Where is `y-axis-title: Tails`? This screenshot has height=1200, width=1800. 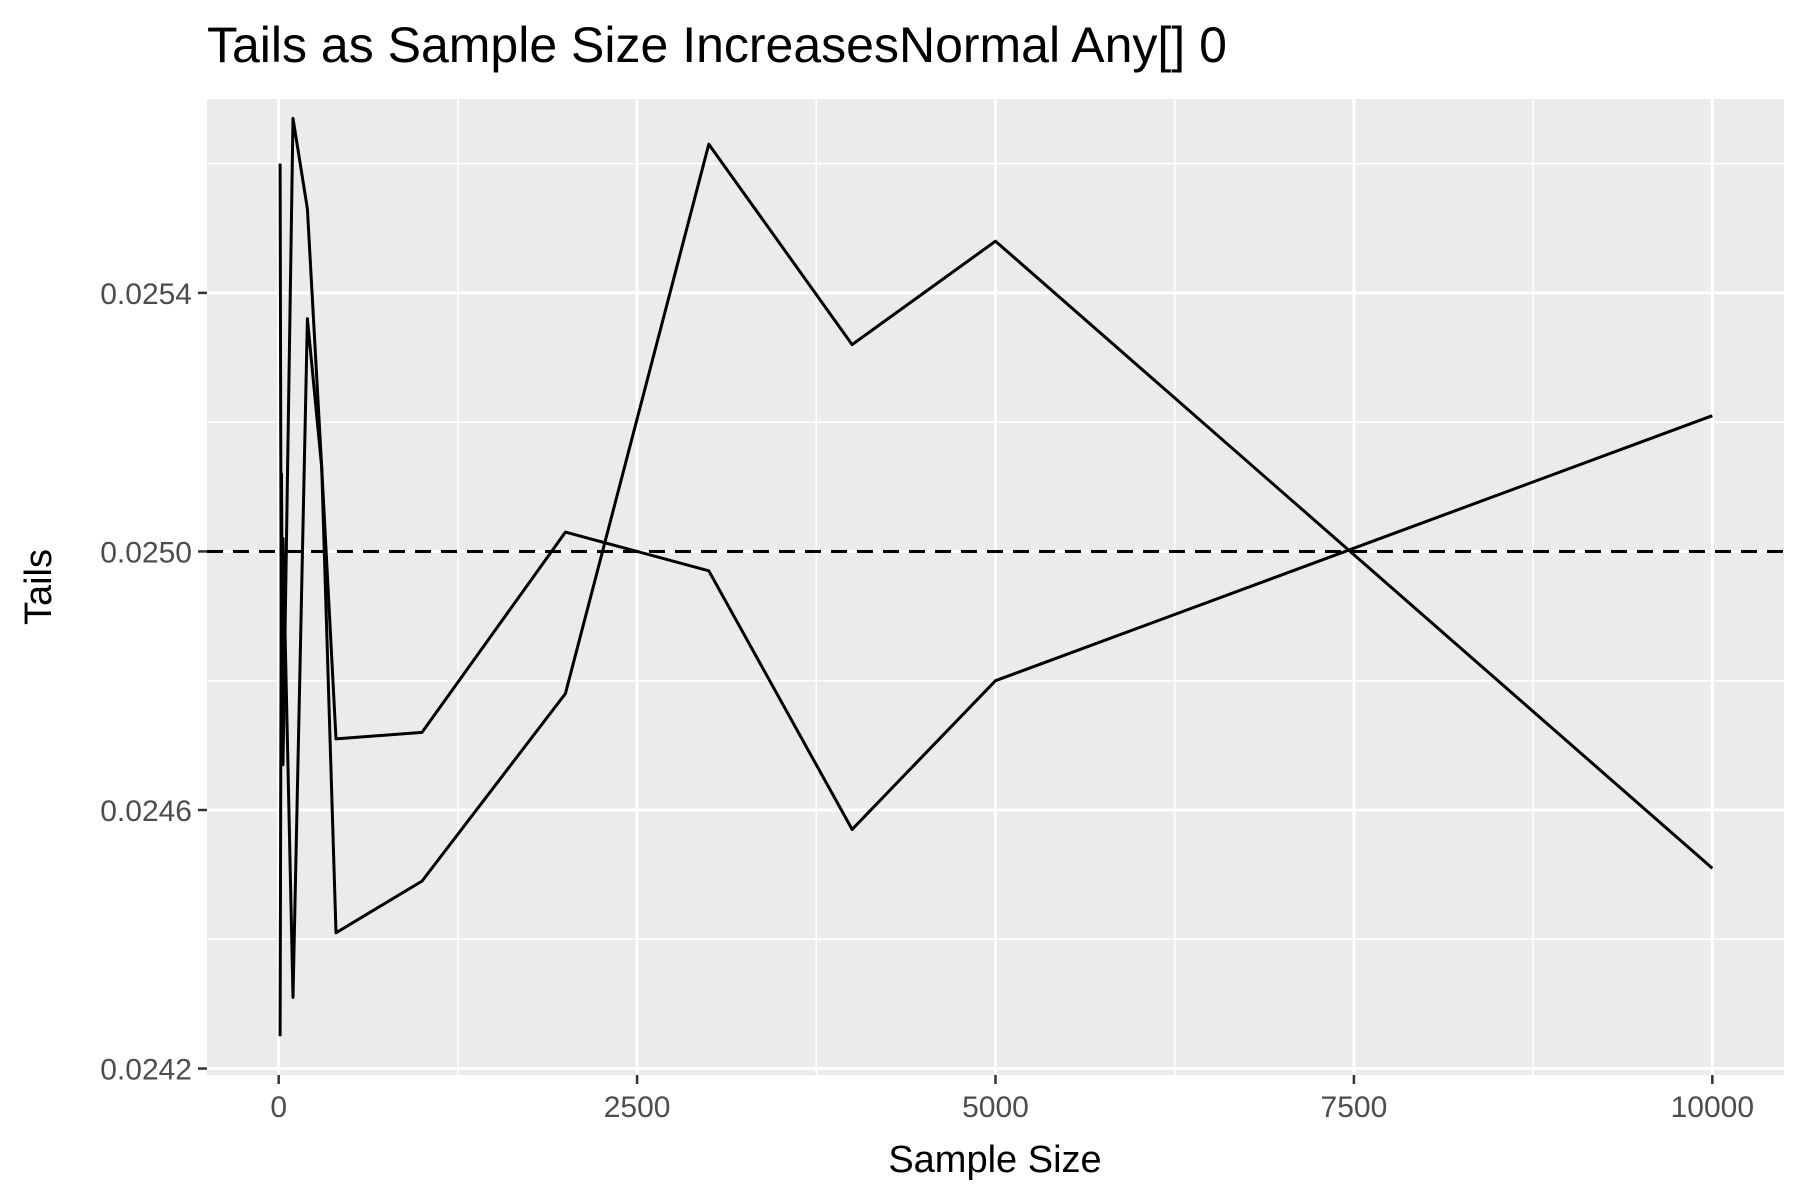 y-axis-title: Tails is located at coordinates (39, 587).